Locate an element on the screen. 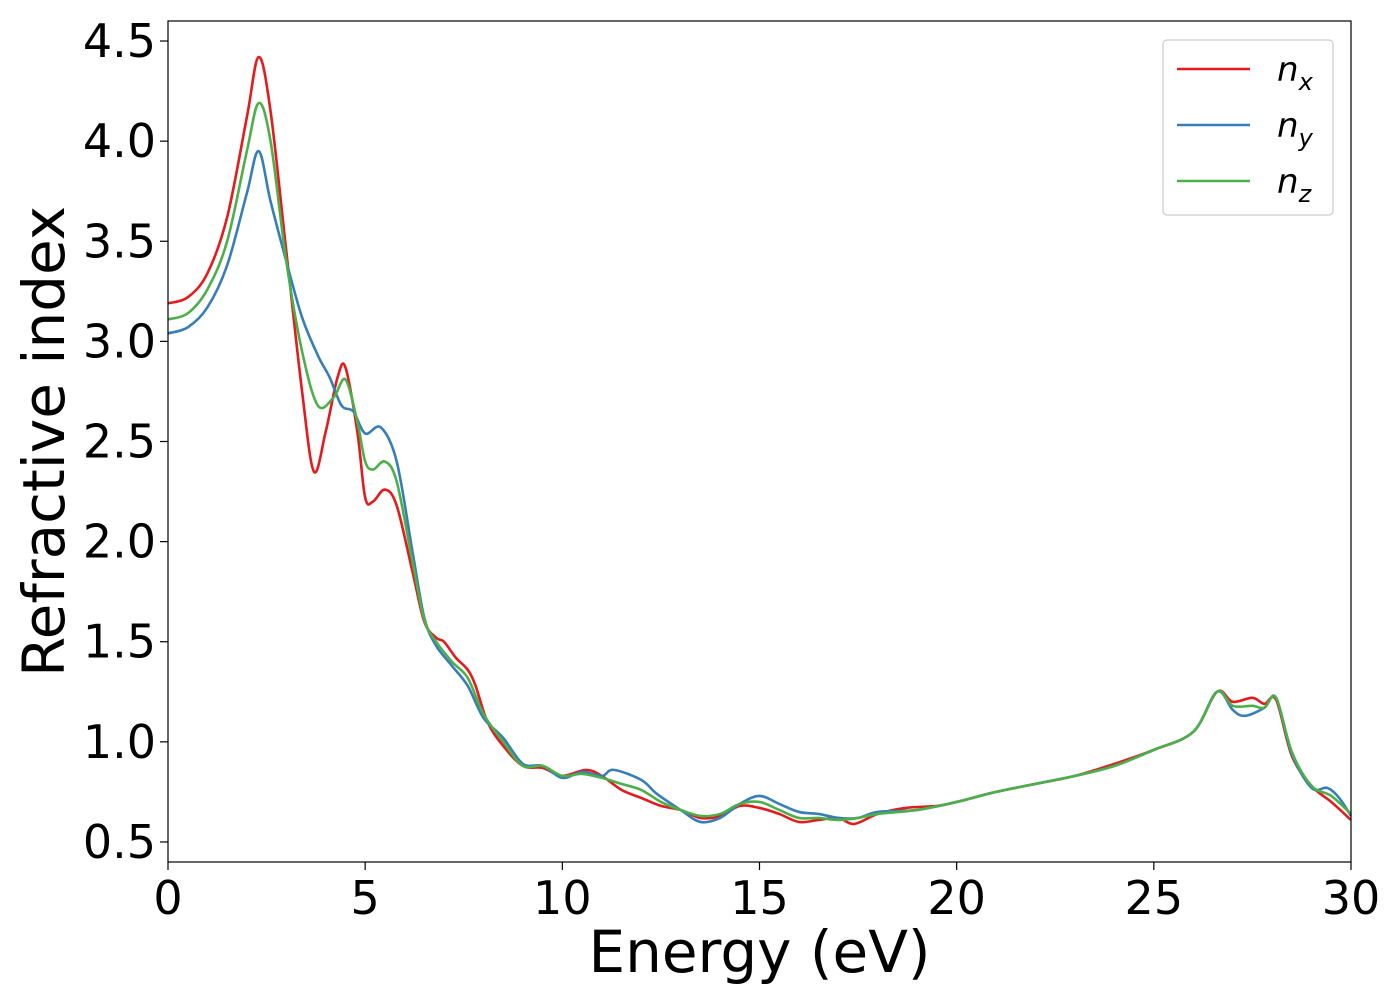 This screenshot has width=1400, height=1000. y-tick-label: 2.0 is located at coordinates (119, 542).